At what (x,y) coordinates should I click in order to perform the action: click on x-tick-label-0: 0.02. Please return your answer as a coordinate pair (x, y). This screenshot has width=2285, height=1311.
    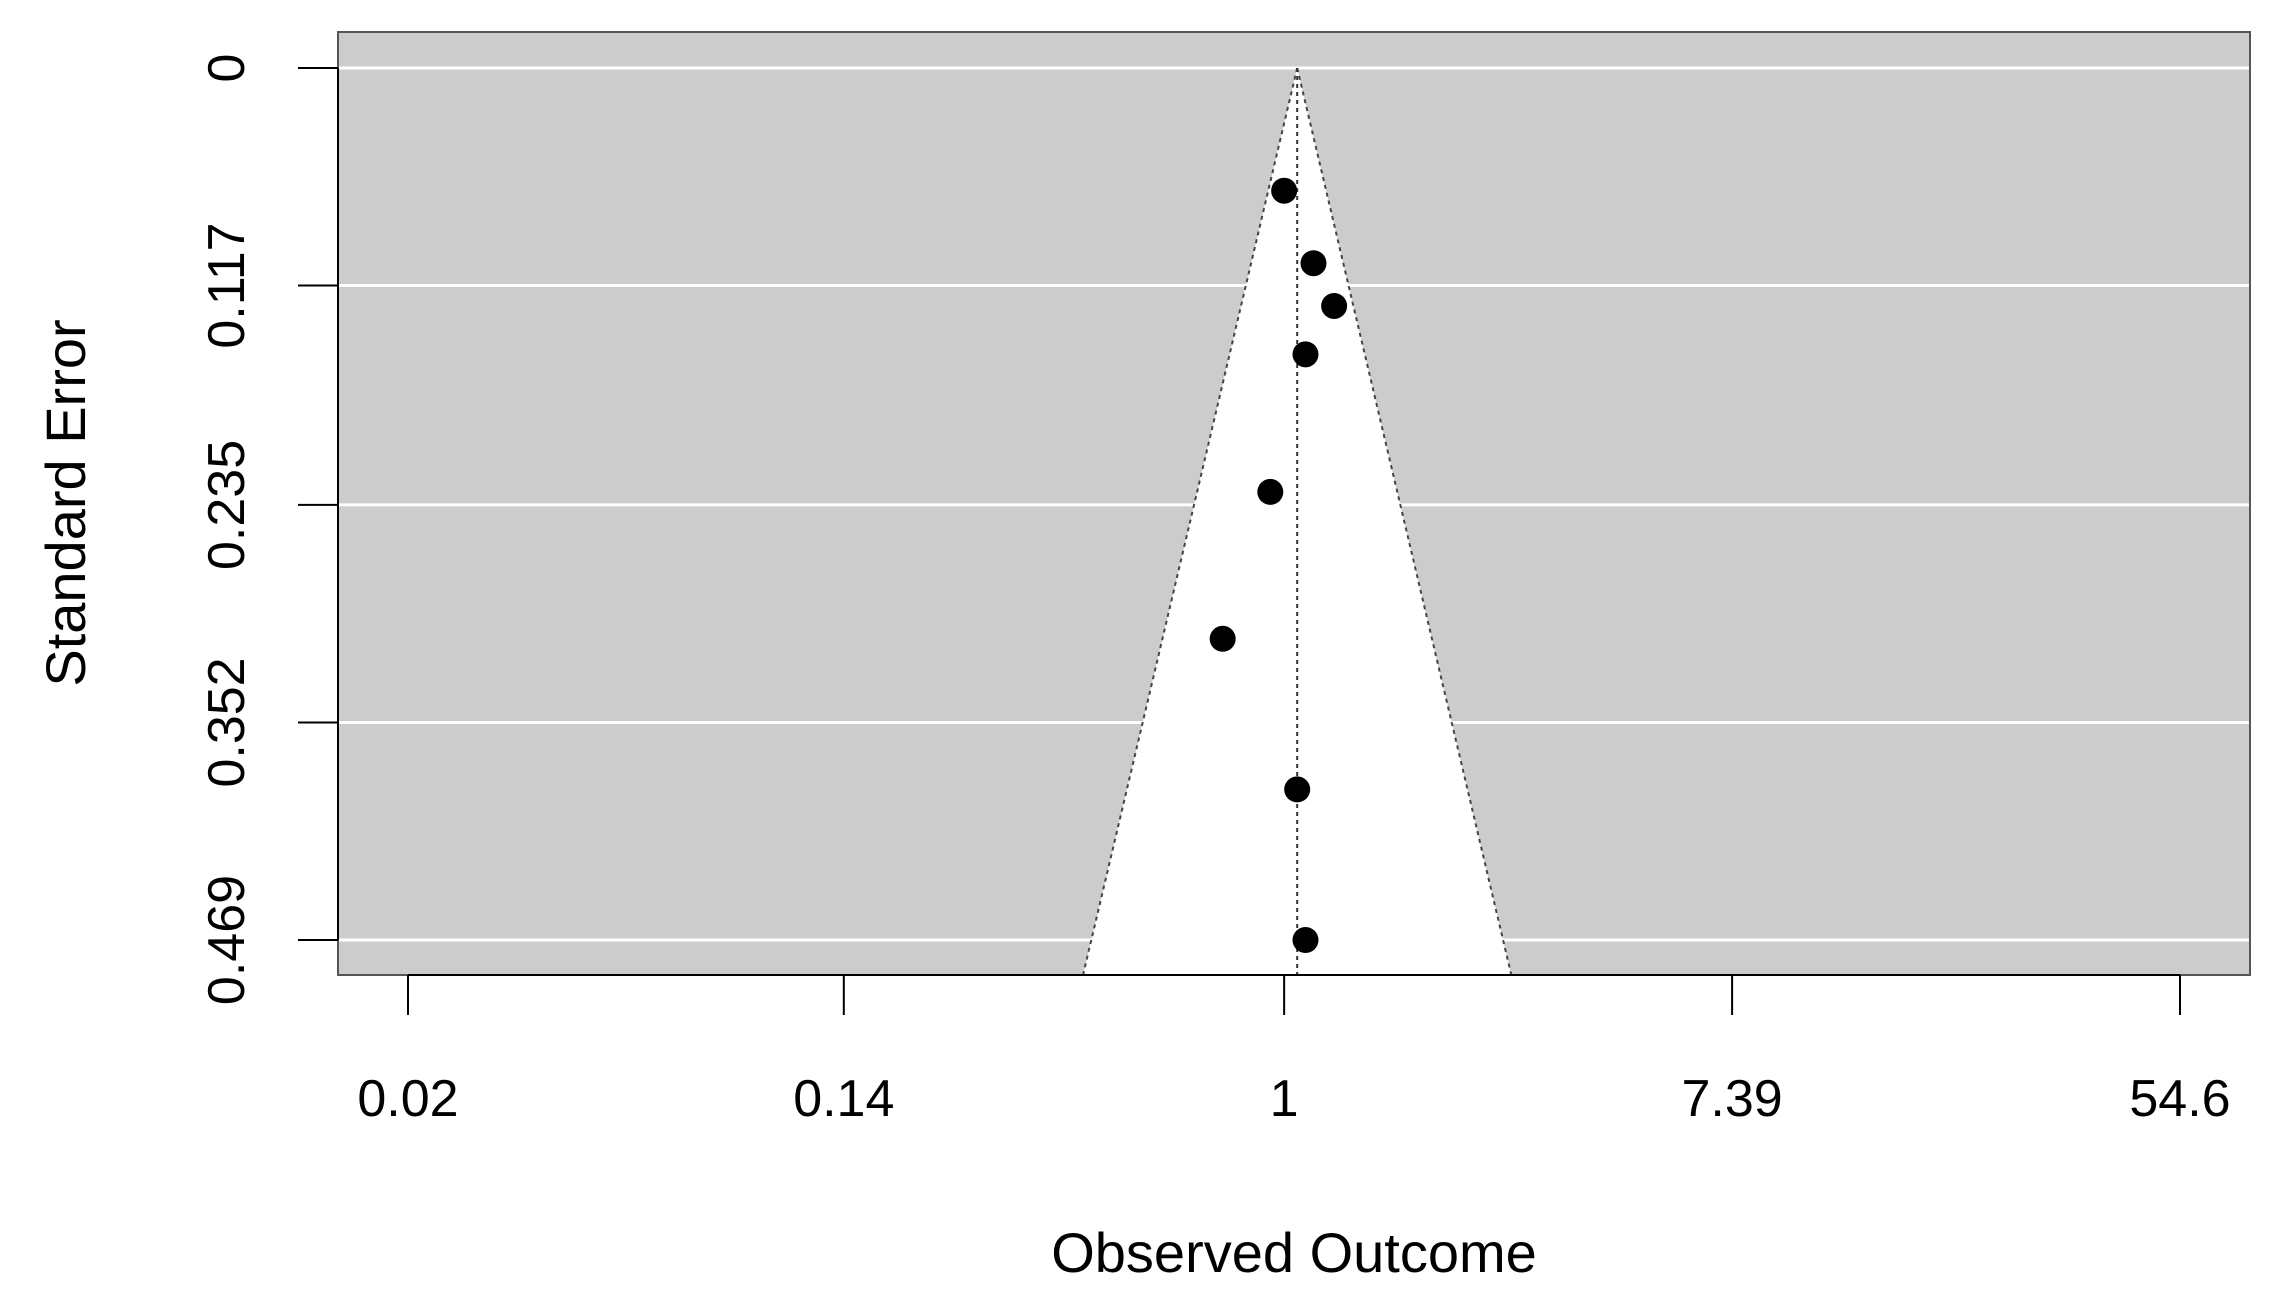
    Looking at the image, I should click on (407, 1099).